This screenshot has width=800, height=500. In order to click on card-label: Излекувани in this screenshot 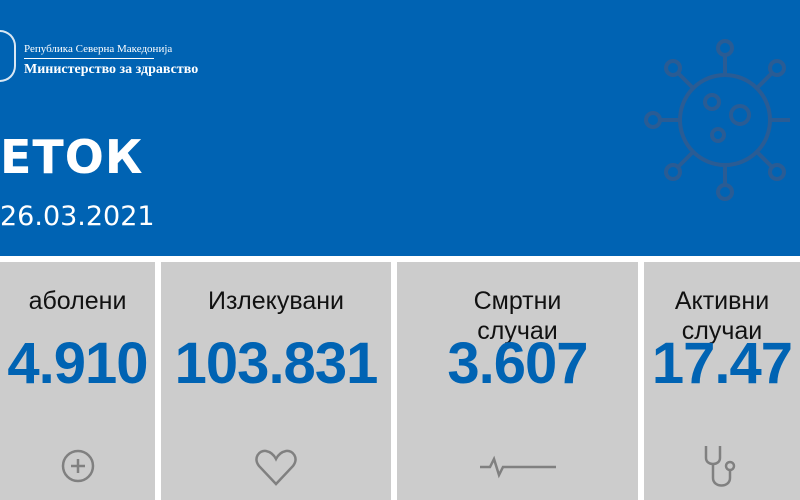, I will do `click(276, 301)`.